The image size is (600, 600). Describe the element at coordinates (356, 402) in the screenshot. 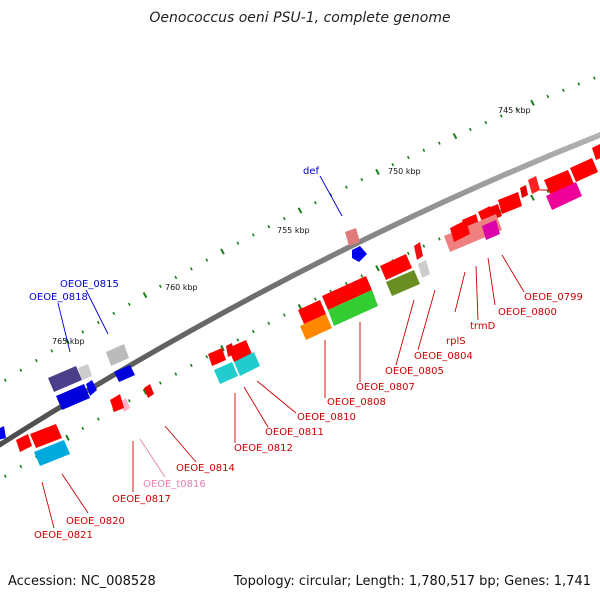

I see `label-OEOE_0808: OEOE_0808` at that location.